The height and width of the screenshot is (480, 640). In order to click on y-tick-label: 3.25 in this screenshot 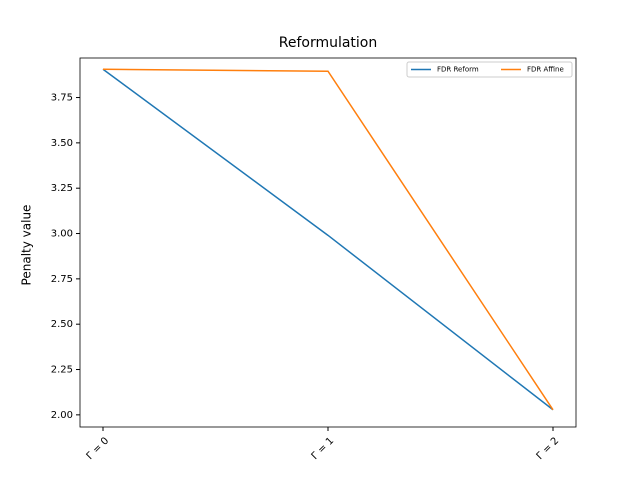, I will do `click(62, 188)`.